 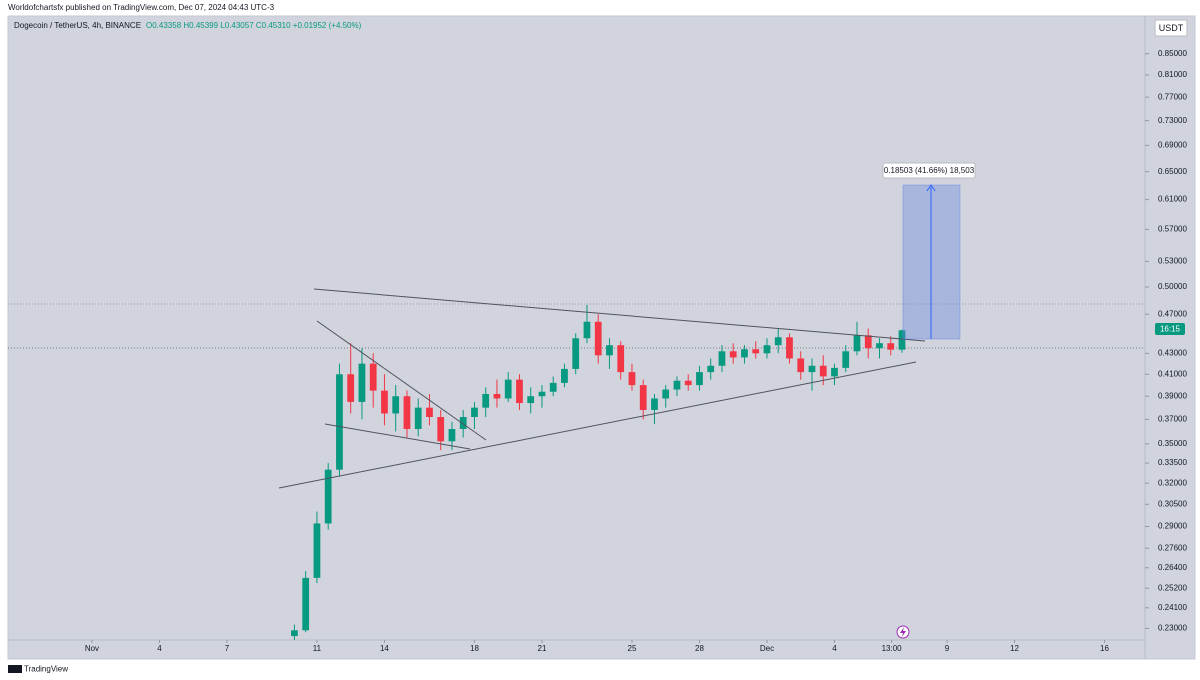 What do you see at coordinates (1172, 229) in the screenshot?
I see `y-tick-label: 0.57000` at bounding box center [1172, 229].